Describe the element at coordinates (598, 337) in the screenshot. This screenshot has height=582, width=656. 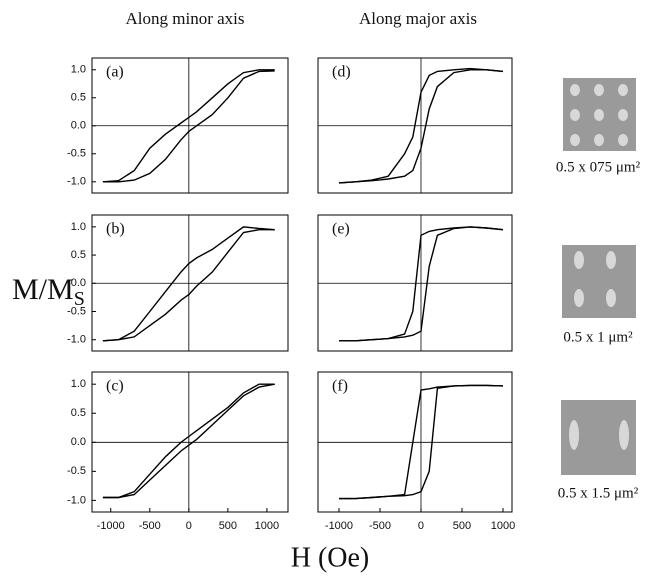
I see `sample-caption: 0.5 x 1 μm²` at that location.